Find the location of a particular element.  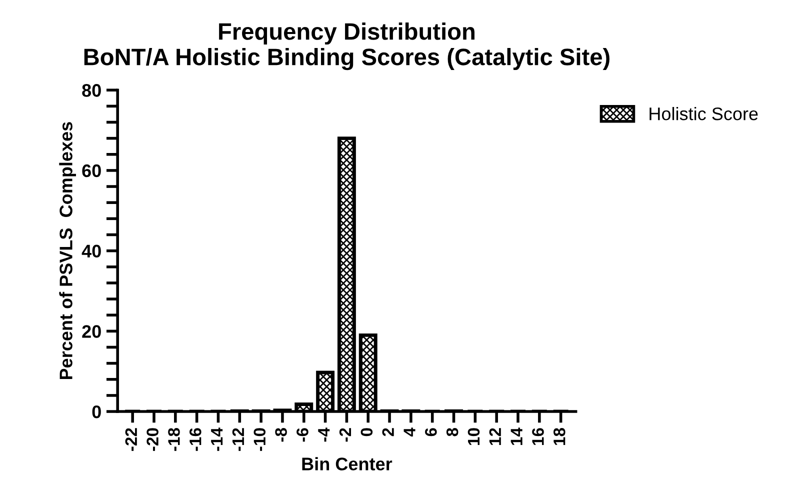

x-tick-label: -16 is located at coordinates (195, 439).